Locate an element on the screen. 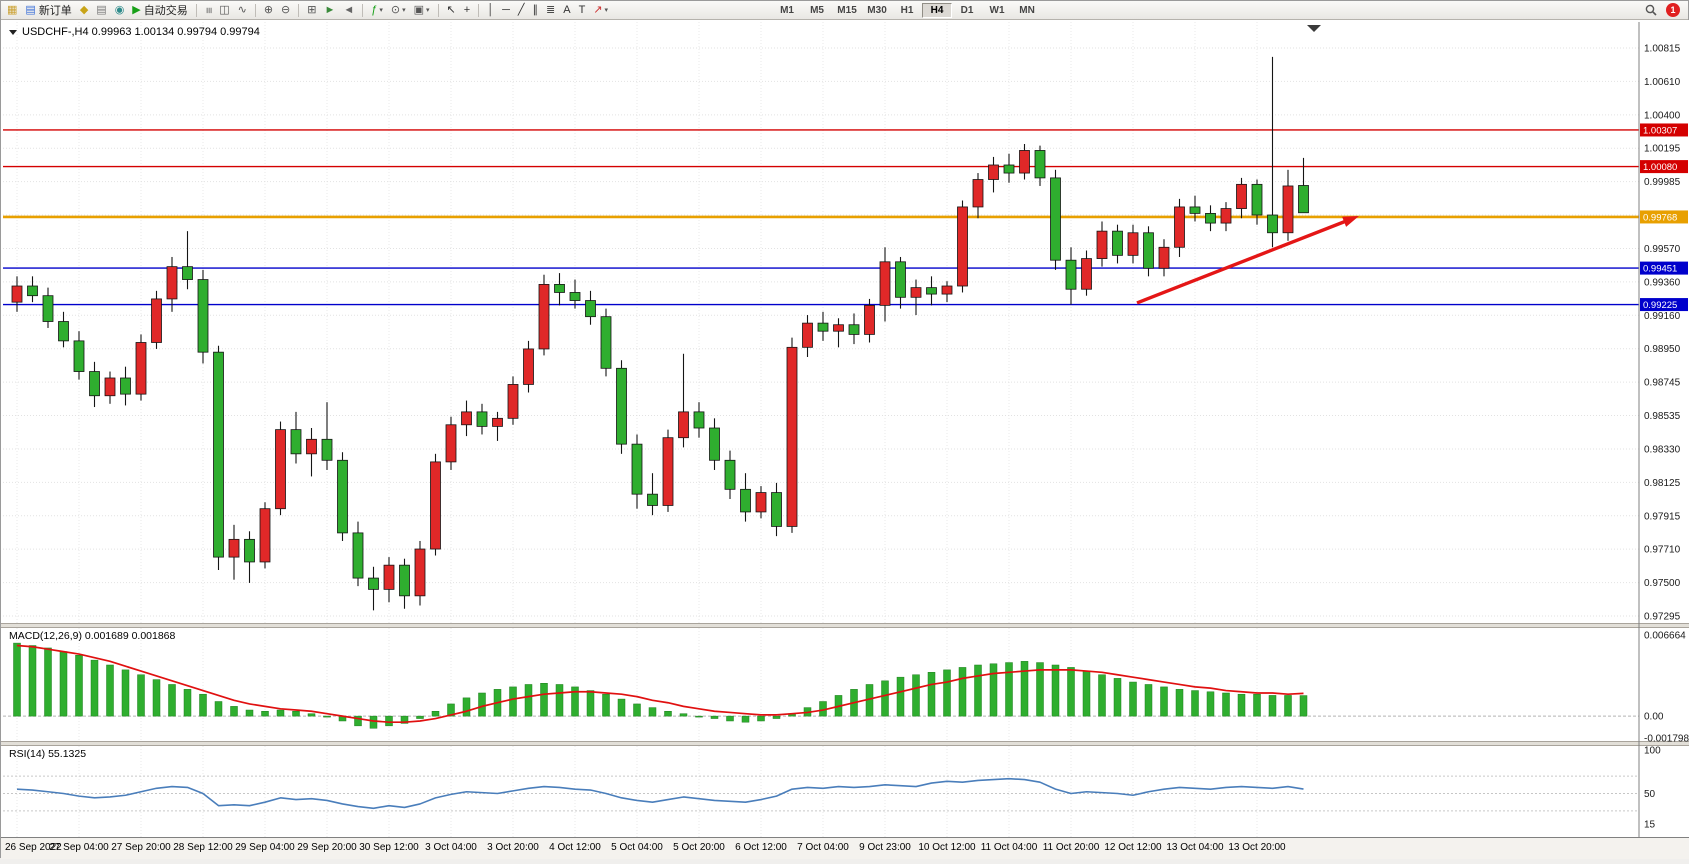  timeframe-w1: W1 is located at coordinates (997, 10).